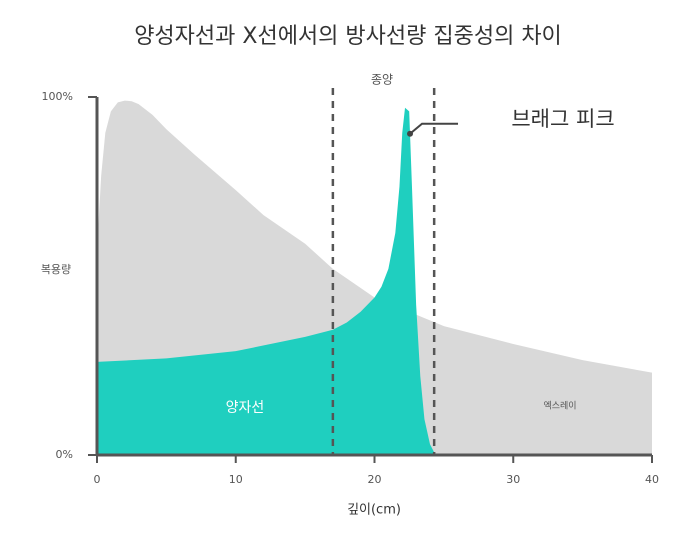 Image resolution: width=696 pixels, height=545 pixels. Describe the element at coordinates (57, 96) in the screenshot. I see `y-tick-label: 100%` at that location.